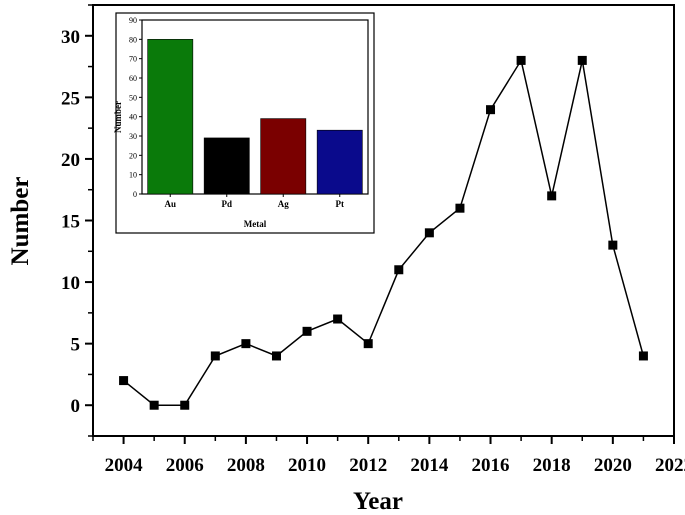 This screenshot has width=685, height=515. Describe the element at coordinates (340, 204) in the screenshot. I see `inset-category-label: Pt` at that location.